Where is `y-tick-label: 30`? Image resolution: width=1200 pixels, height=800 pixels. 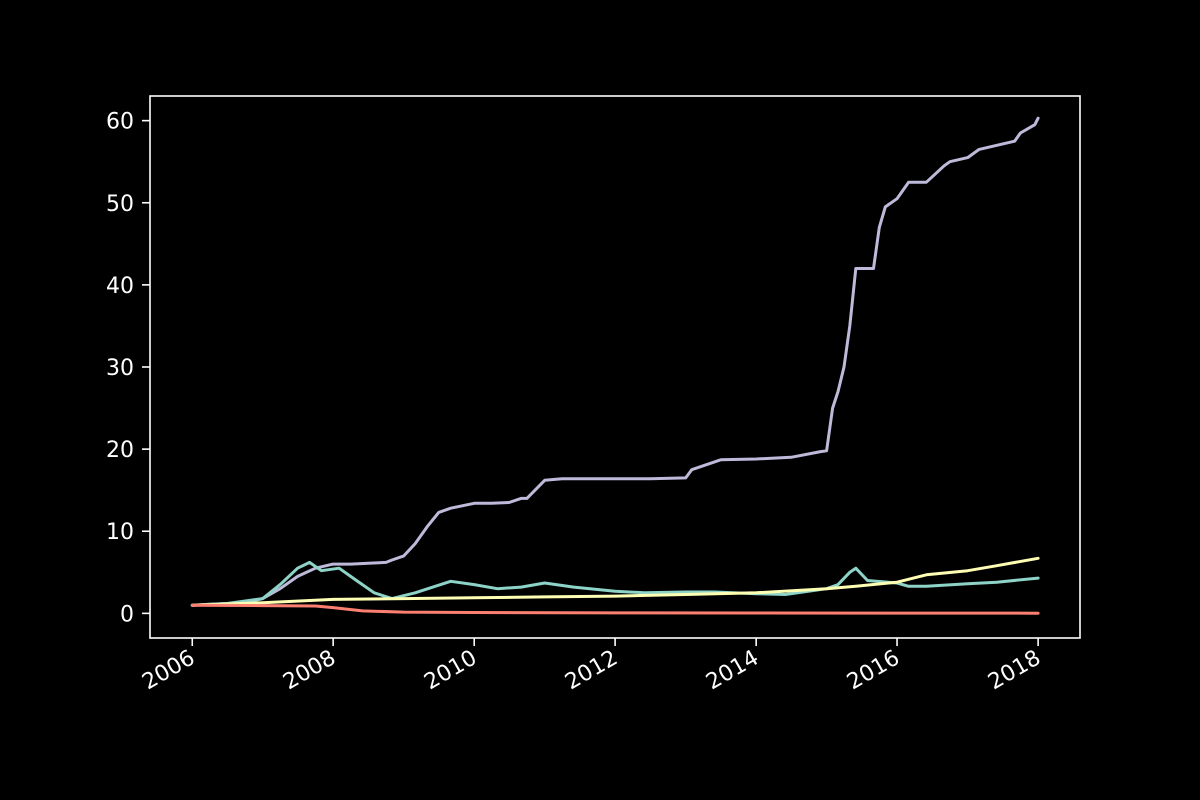 y-tick-label: 30 is located at coordinates (120, 368).